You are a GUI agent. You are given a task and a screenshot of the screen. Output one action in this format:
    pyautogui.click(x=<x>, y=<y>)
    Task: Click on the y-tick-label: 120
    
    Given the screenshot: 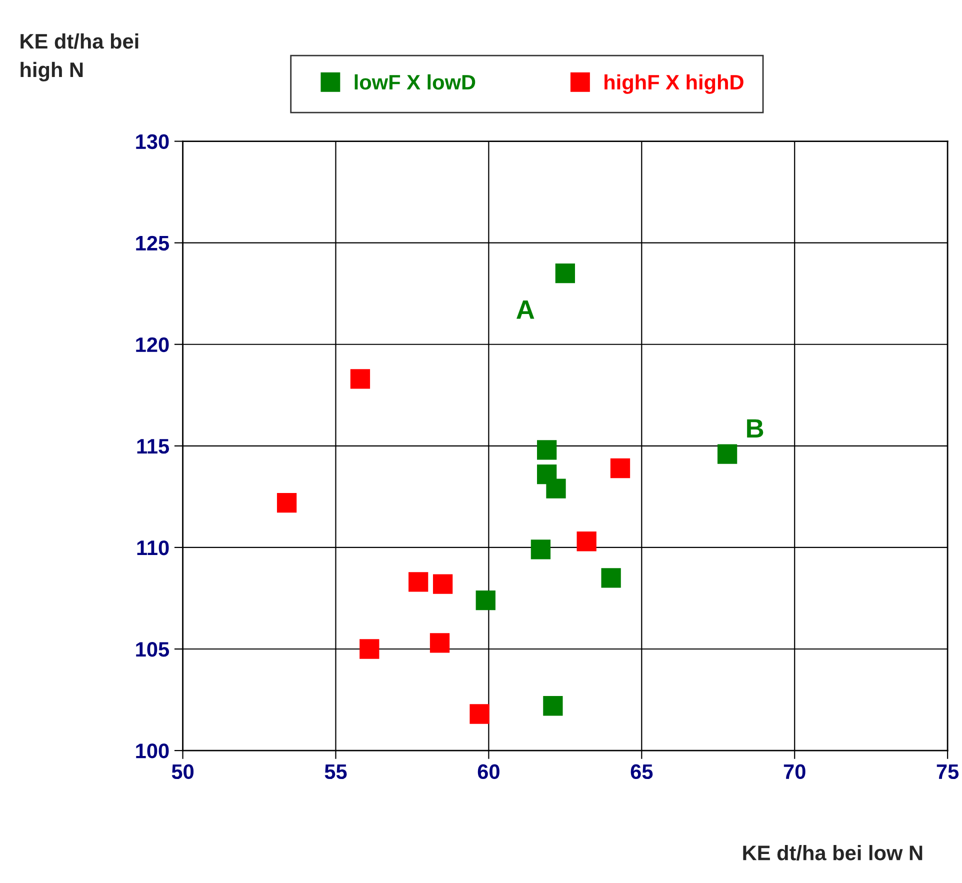 What is the action you would take?
    pyautogui.click(x=152, y=344)
    